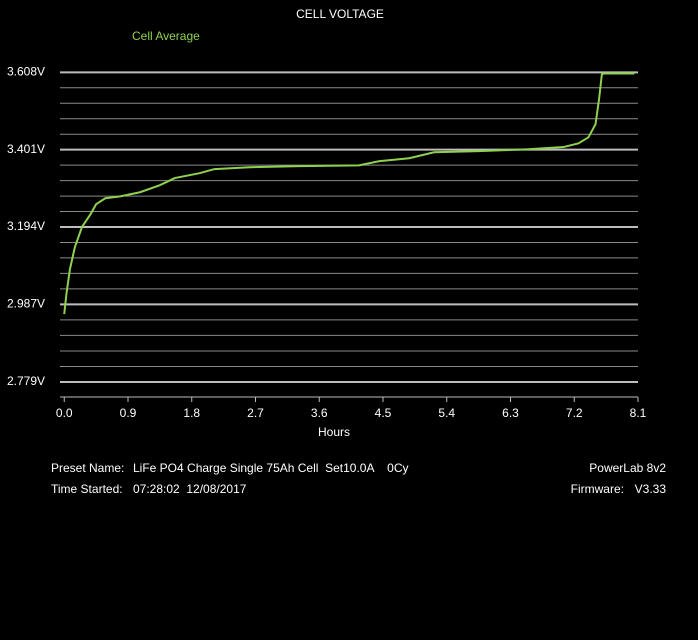 The width and height of the screenshot is (698, 640). What do you see at coordinates (574, 413) in the screenshot?
I see `x-tick-label: 7.2` at bounding box center [574, 413].